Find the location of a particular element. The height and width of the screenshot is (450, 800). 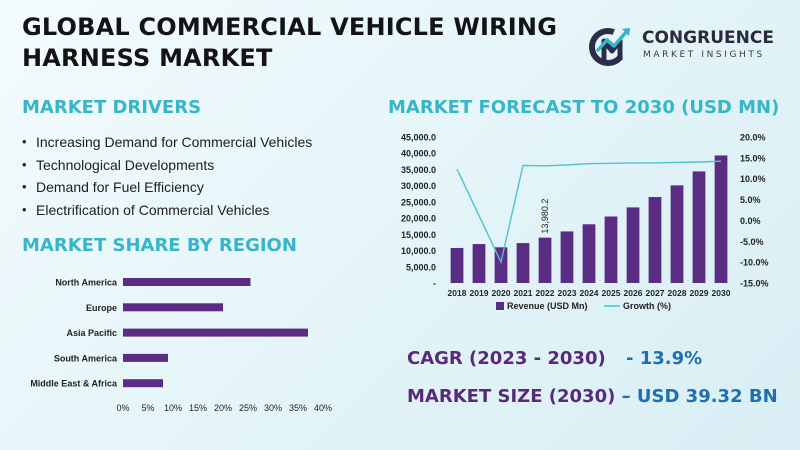

region-label: Middle East & Africa is located at coordinates (74, 384).